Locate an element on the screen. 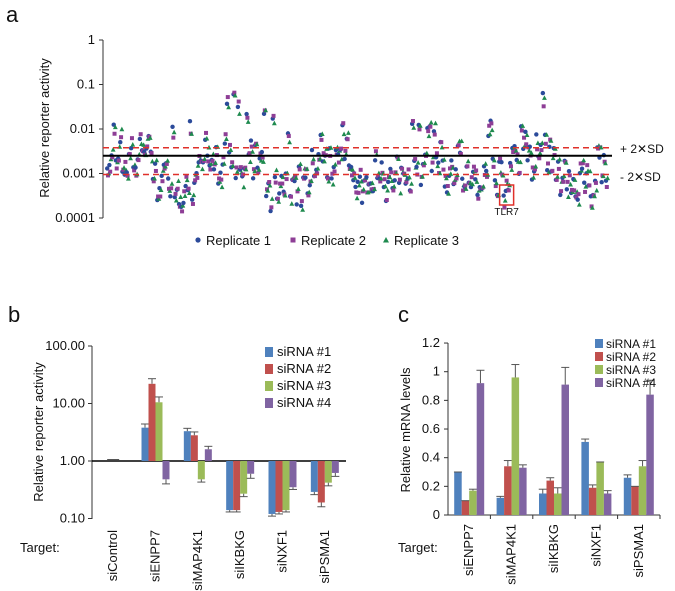  panel-b-category-label: siPSMA1 is located at coordinates (324, 556).